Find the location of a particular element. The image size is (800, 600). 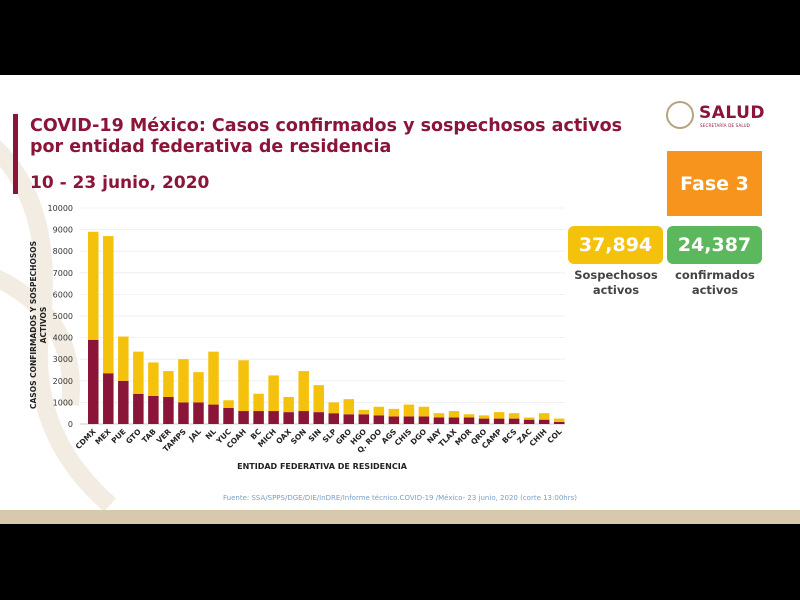

x-tick-label: GTO is located at coordinates (133, 436).